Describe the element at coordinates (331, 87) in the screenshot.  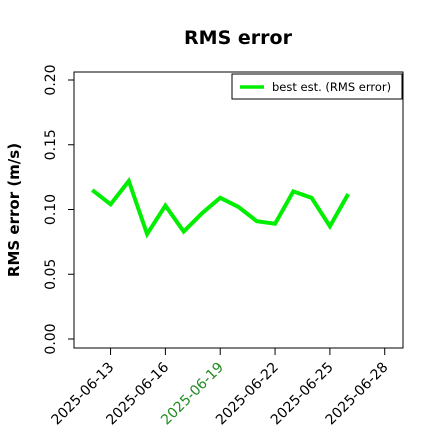
I see `legend-label: best est. (RMS error)` at that location.